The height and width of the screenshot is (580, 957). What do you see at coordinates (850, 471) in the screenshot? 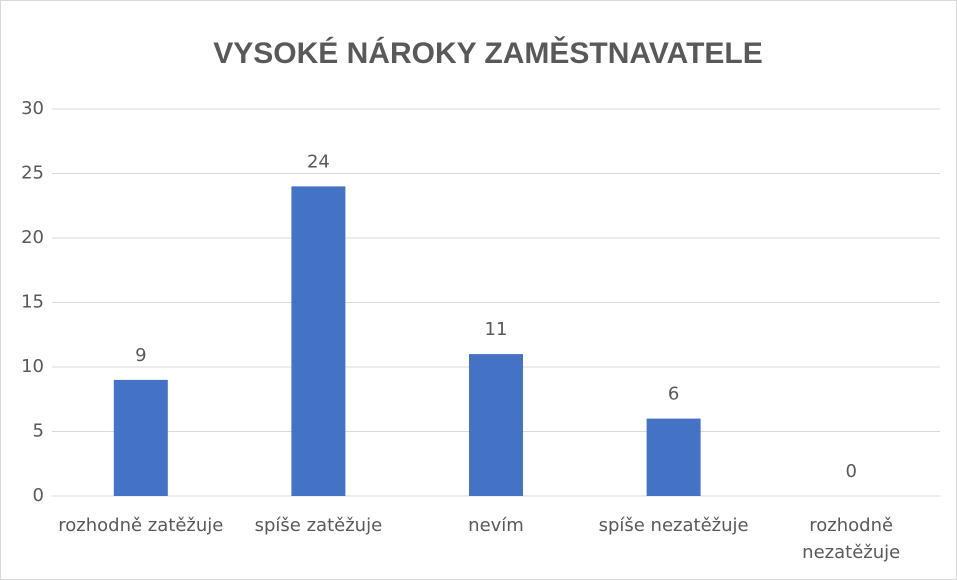
I see `data-label: 0` at bounding box center [850, 471].